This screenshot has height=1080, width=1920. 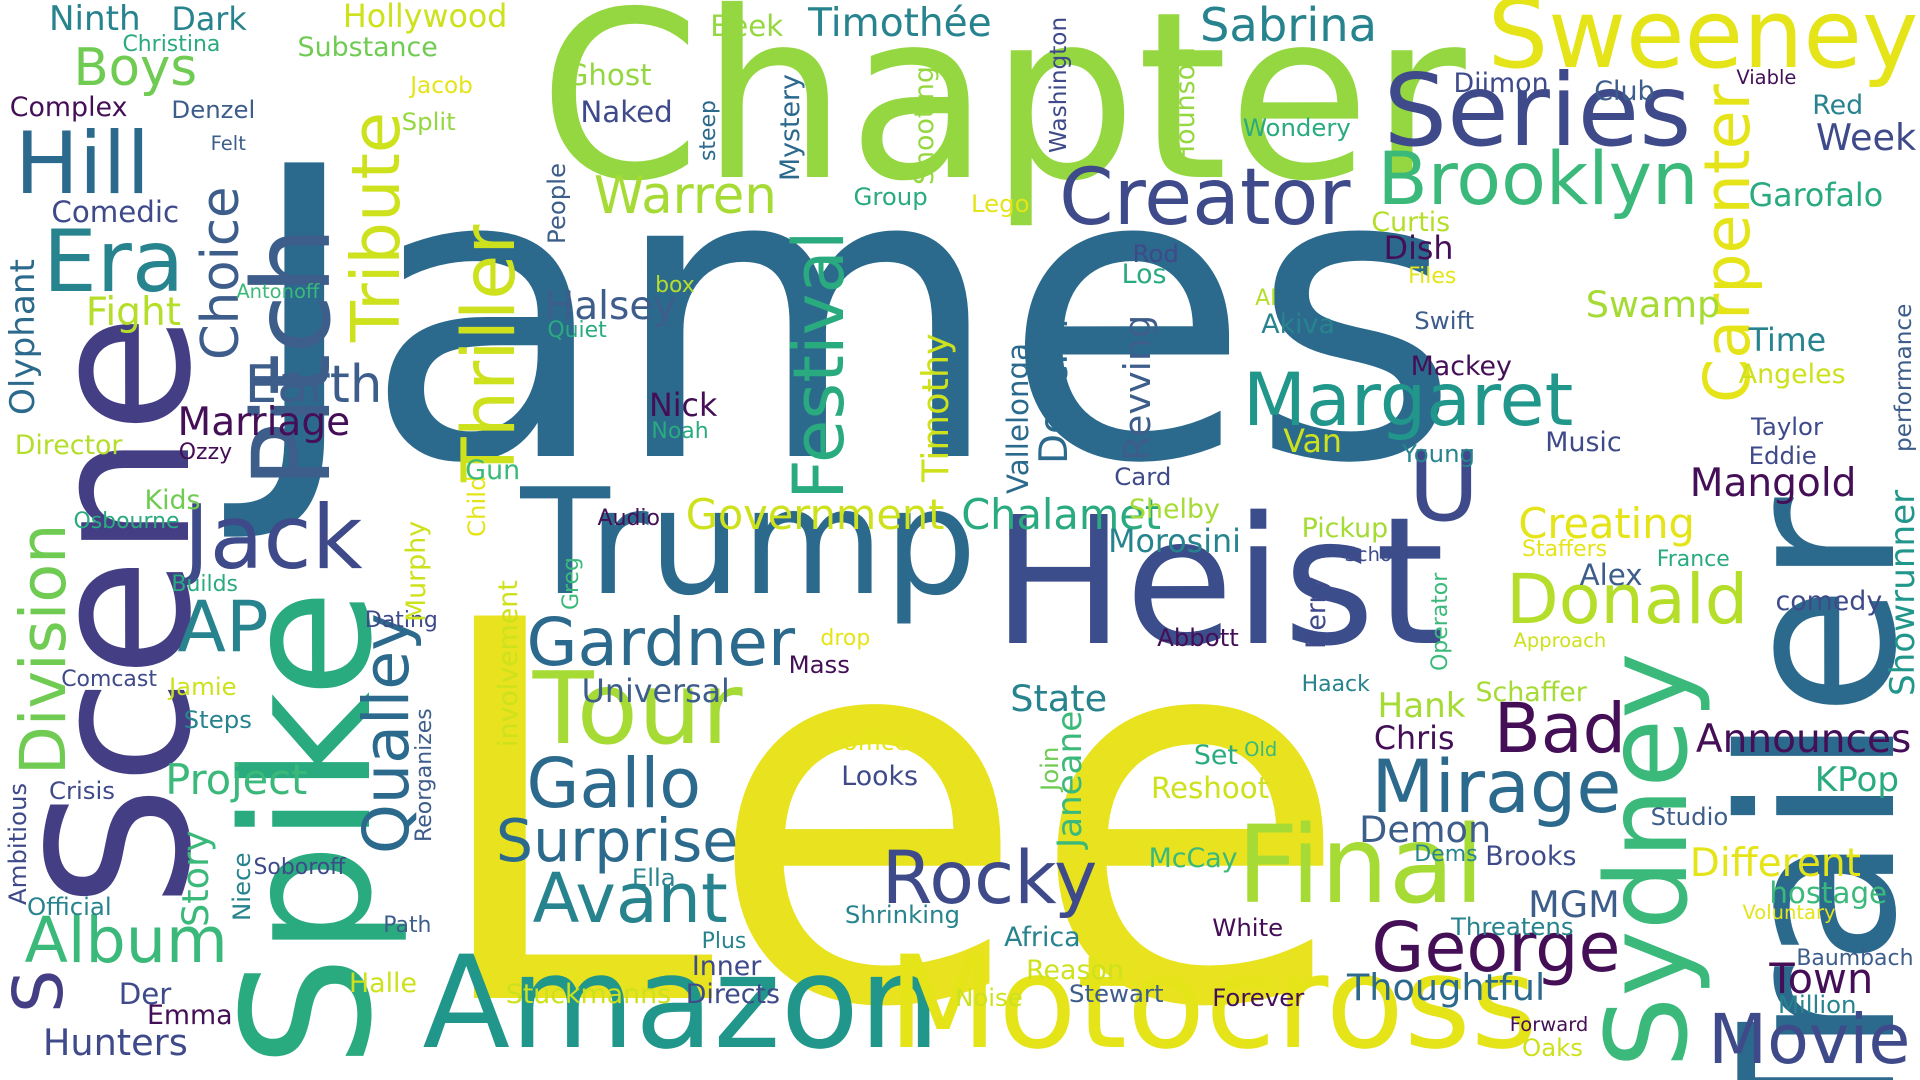 What do you see at coordinates (608, 75) in the screenshot?
I see `word-ghost: Ghost` at bounding box center [608, 75].